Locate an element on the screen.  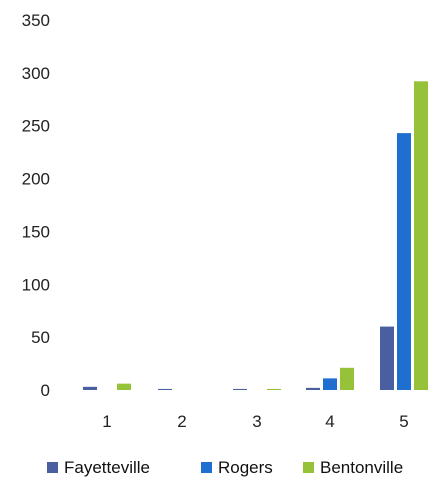
y-tick-label: 100 is located at coordinates (36, 284).